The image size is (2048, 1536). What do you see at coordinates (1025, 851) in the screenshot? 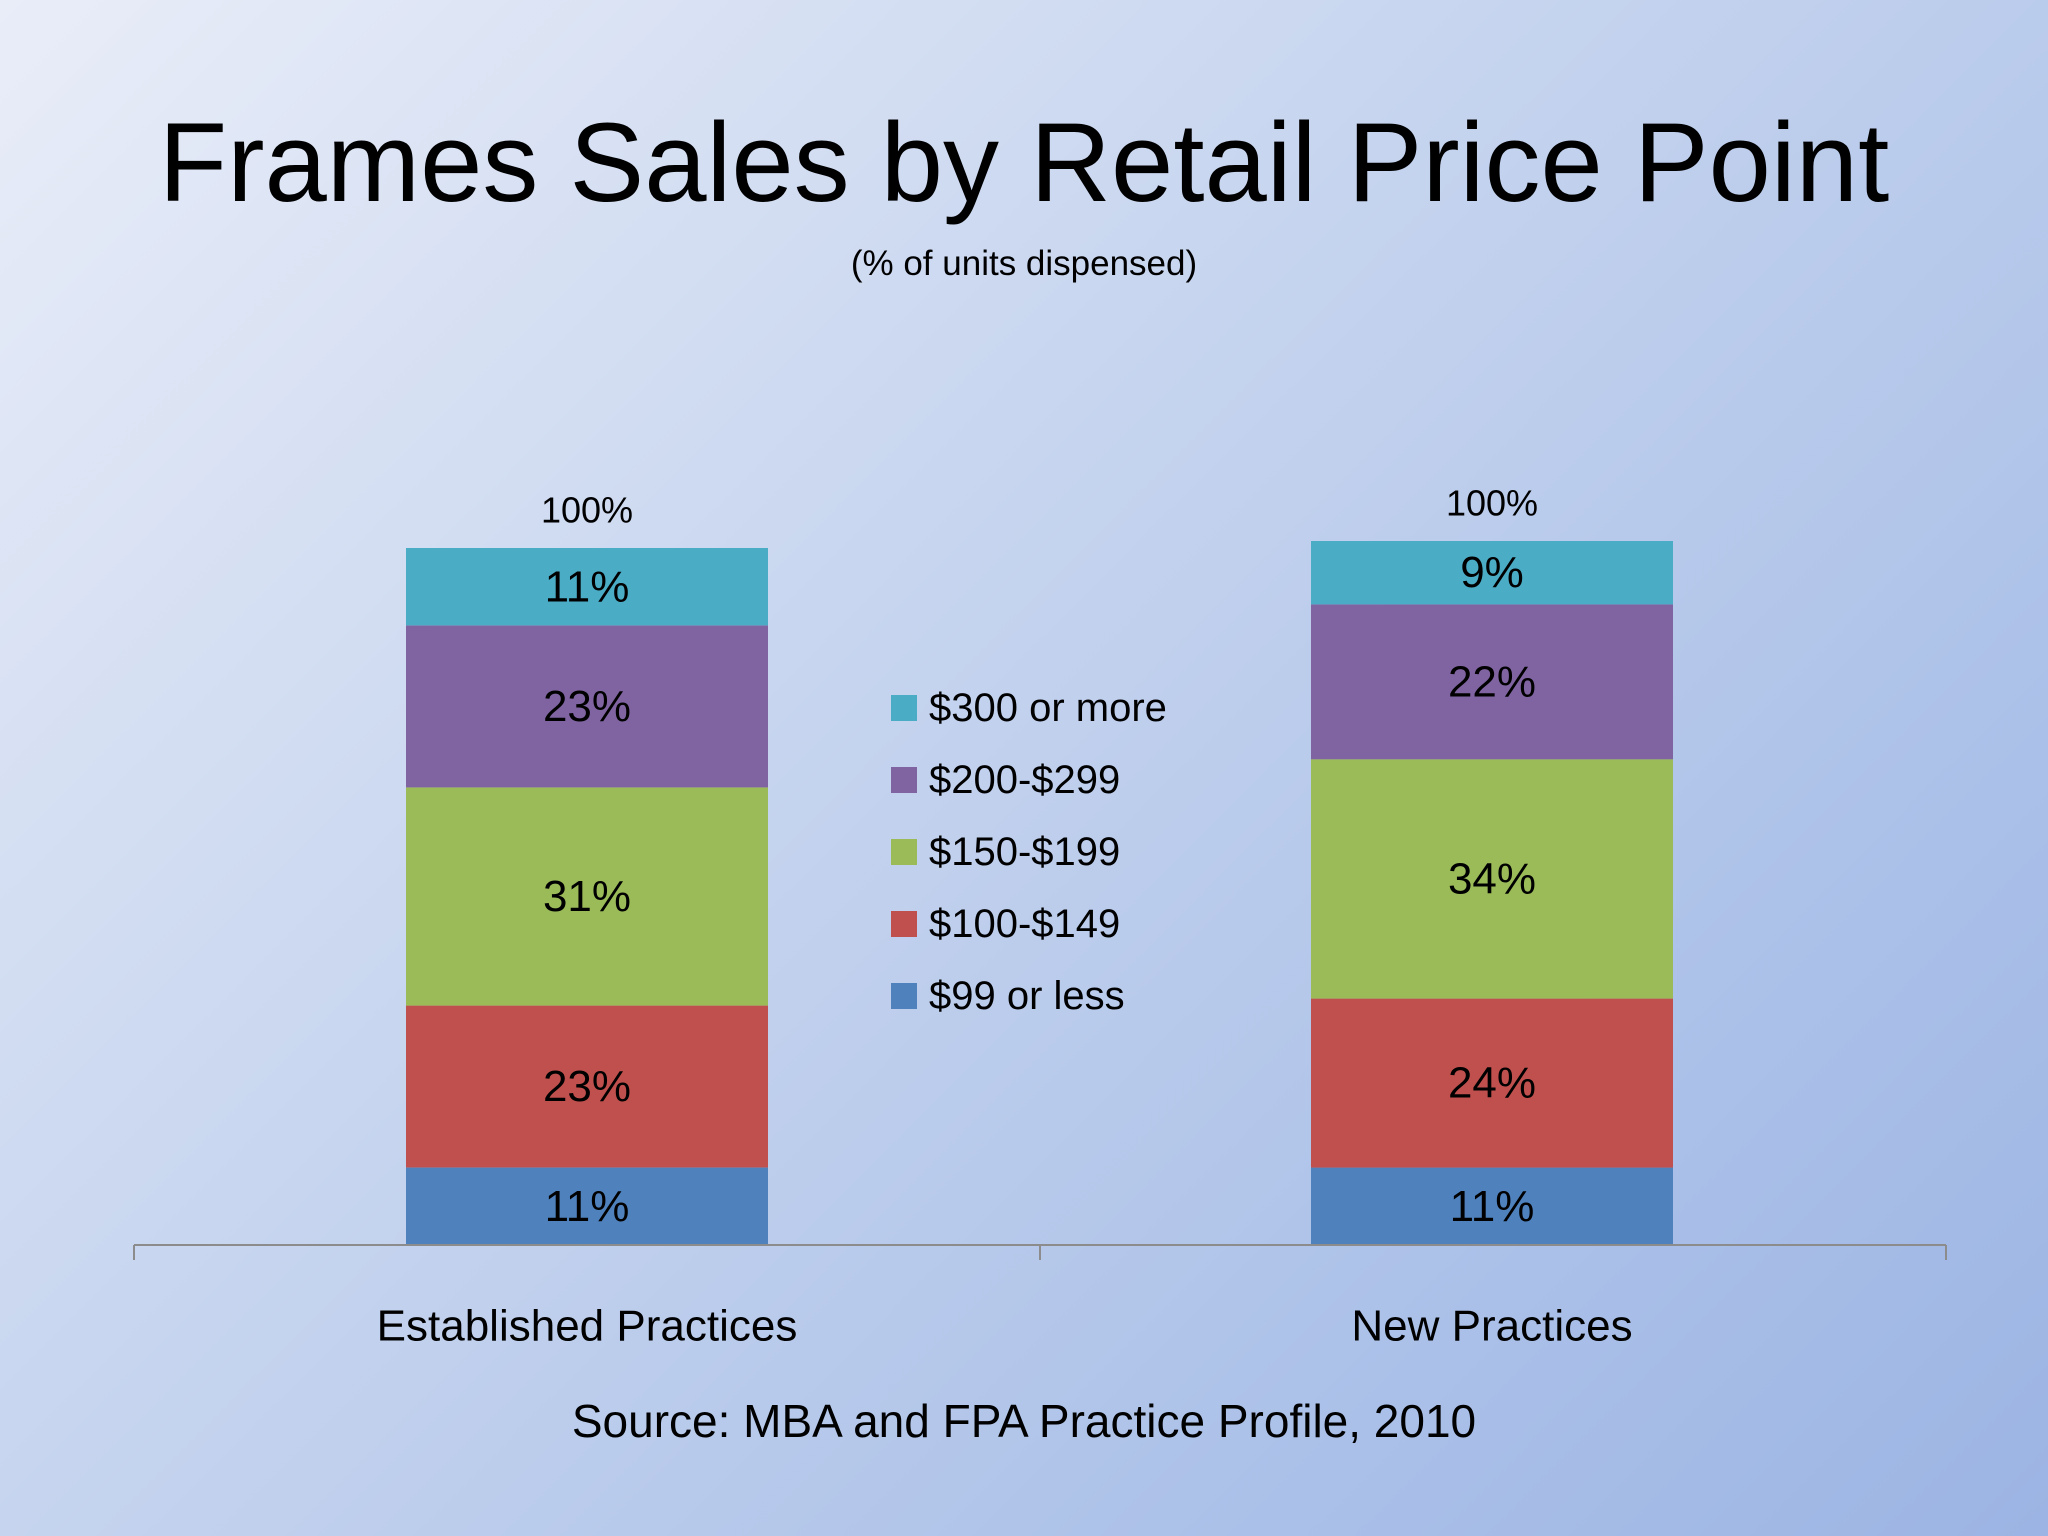
I see `legend-label: $150-$199` at bounding box center [1025, 851].